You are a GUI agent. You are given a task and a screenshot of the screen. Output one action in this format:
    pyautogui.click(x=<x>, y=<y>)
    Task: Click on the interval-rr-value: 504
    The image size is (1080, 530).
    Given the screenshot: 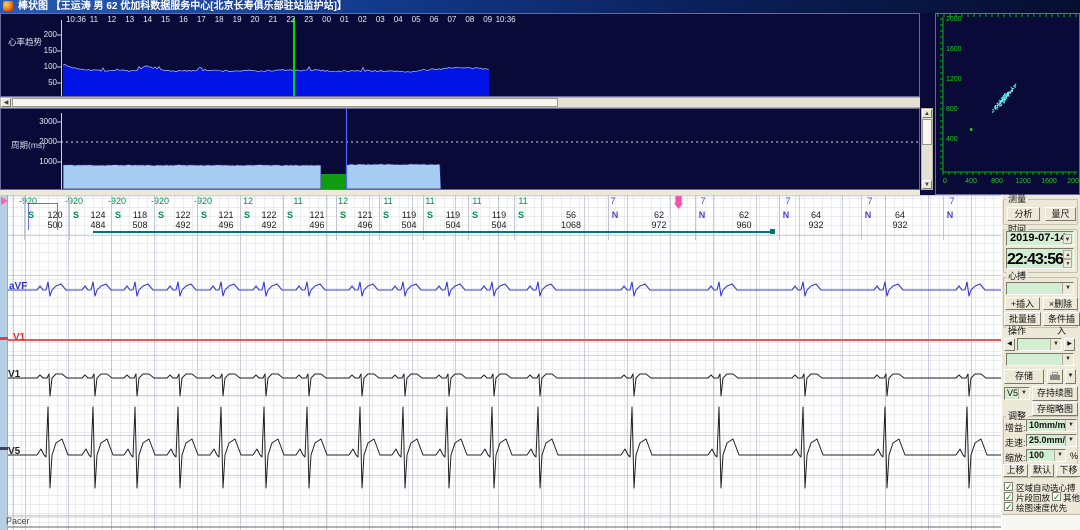 What is the action you would take?
    pyautogui.click(x=453, y=225)
    